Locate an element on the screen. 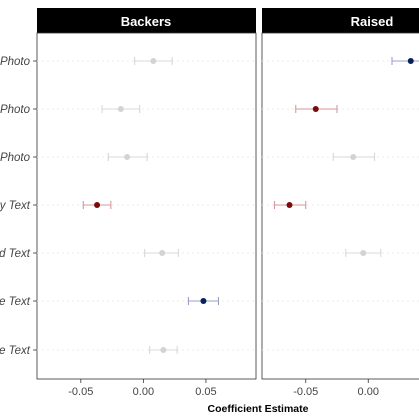 The image size is (419, 419). y-tick-label: d Text is located at coordinates (15, 254).